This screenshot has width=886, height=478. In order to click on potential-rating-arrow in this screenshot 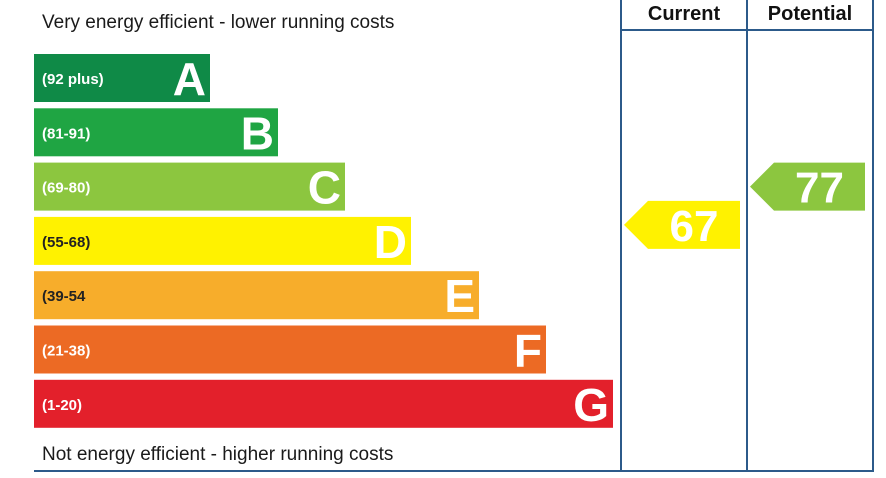, I will do `click(807, 186)`.